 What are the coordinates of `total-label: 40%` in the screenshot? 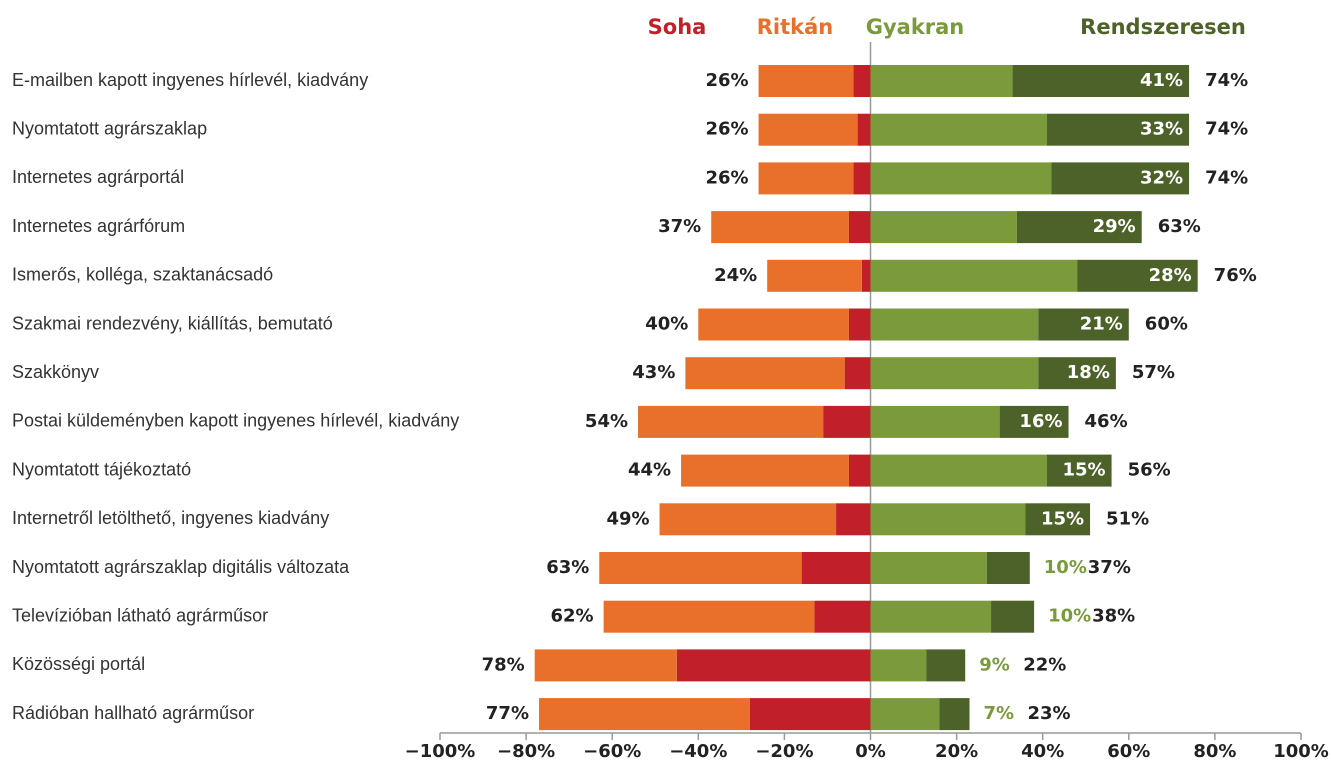 It's located at (666, 324).